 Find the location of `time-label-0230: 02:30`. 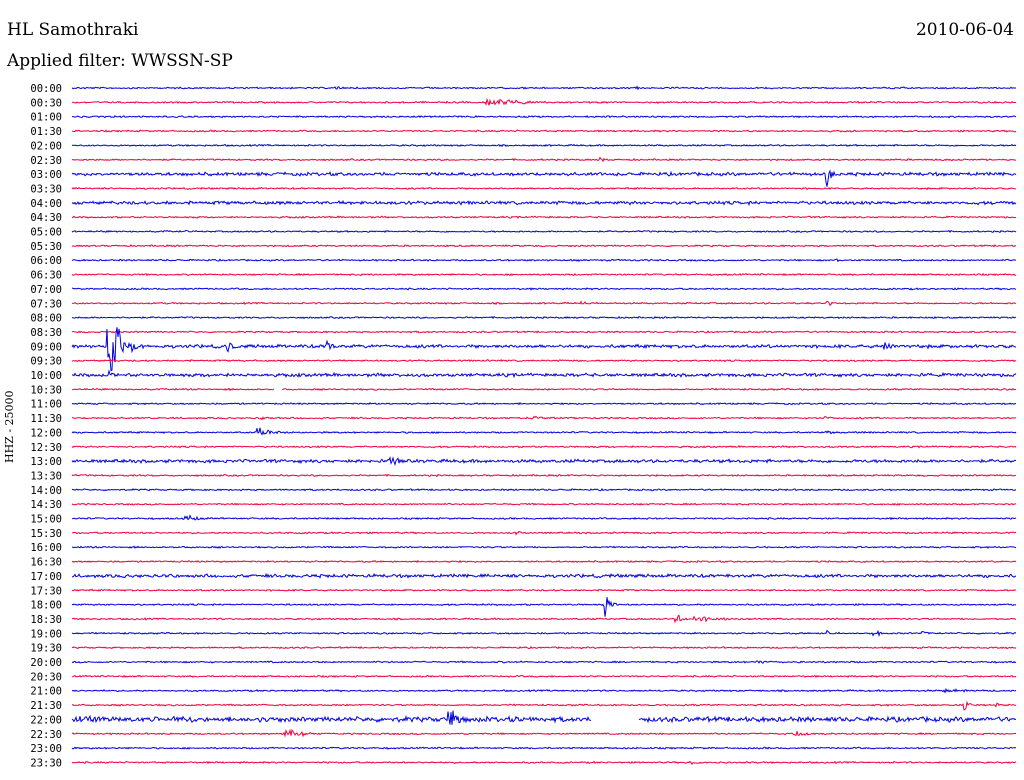

time-label-0230: 02:30 is located at coordinates (46, 161).